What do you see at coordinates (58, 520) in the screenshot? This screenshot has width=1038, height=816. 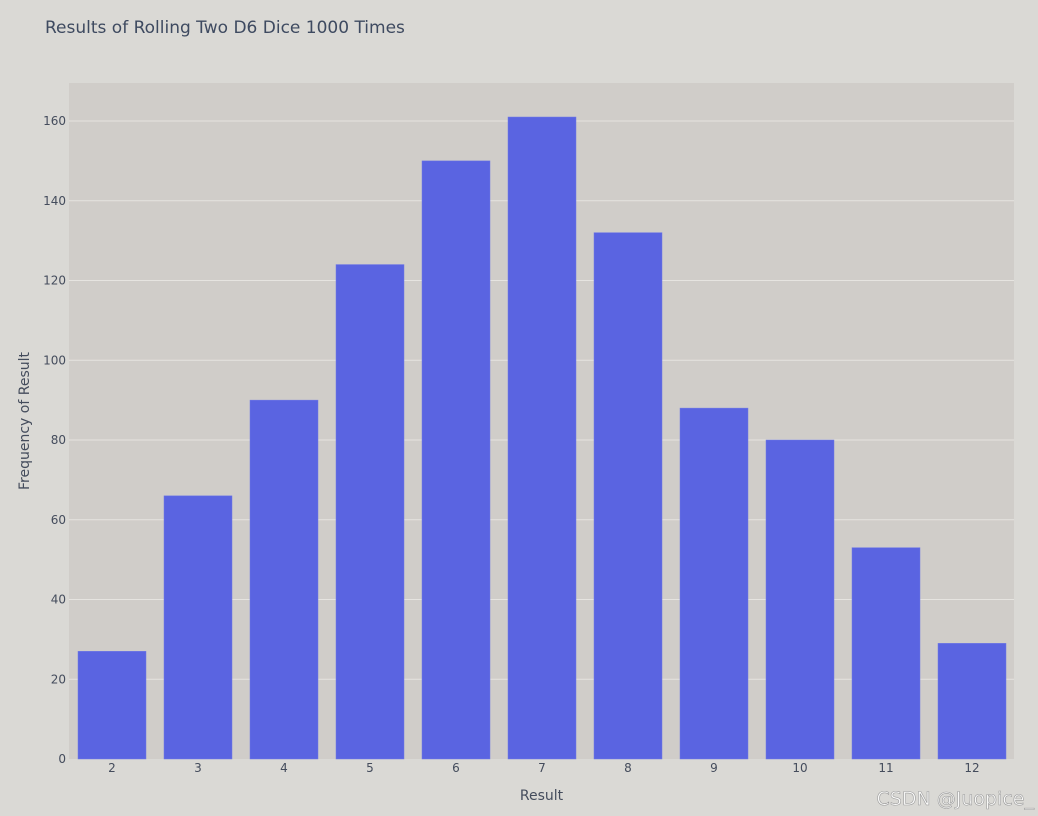 I see `y-tick-label: 60` at bounding box center [58, 520].